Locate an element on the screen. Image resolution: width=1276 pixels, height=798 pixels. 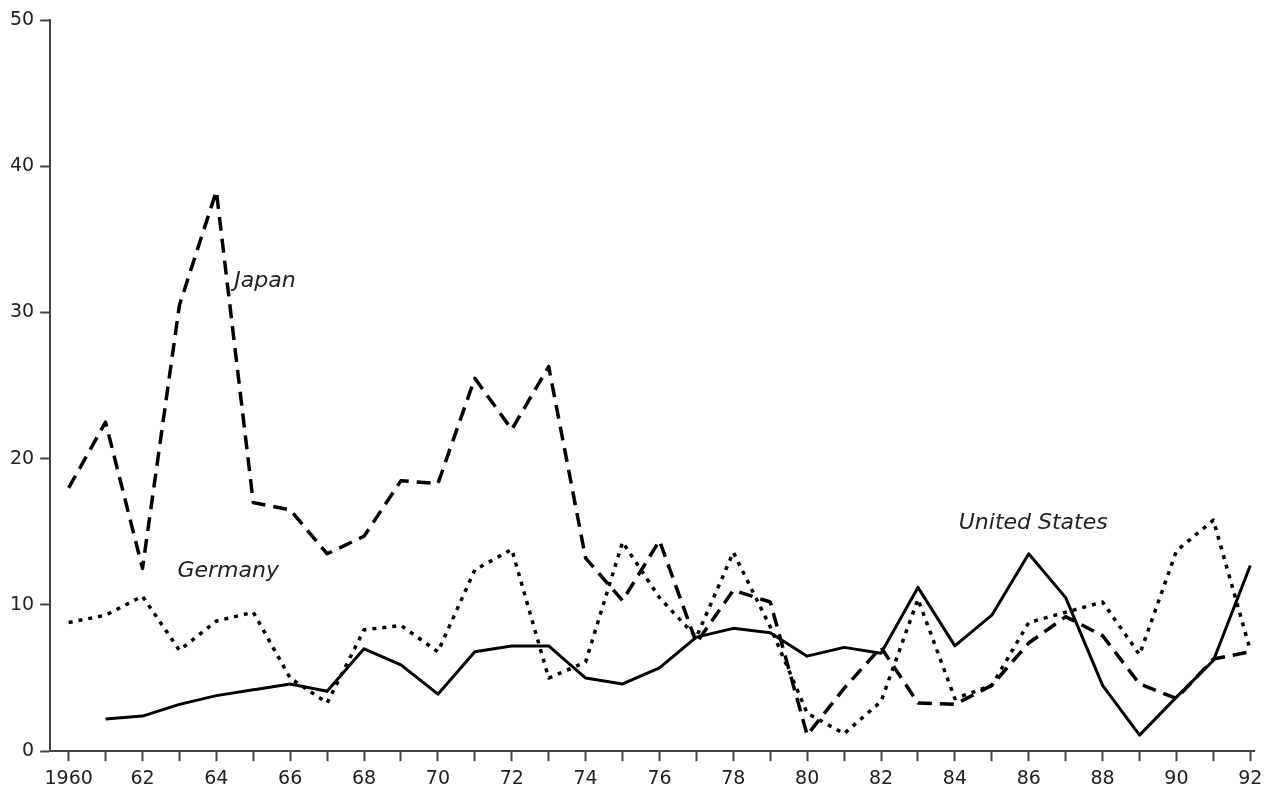
x-tick-label: 62 is located at coordinates (142, 776).